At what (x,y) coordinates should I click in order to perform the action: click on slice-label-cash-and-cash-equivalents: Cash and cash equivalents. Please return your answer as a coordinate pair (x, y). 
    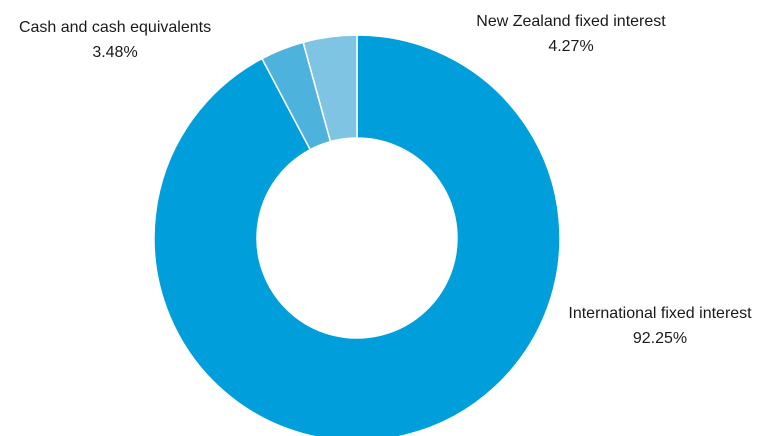
    Looking at the image, I should click on (115, 27).